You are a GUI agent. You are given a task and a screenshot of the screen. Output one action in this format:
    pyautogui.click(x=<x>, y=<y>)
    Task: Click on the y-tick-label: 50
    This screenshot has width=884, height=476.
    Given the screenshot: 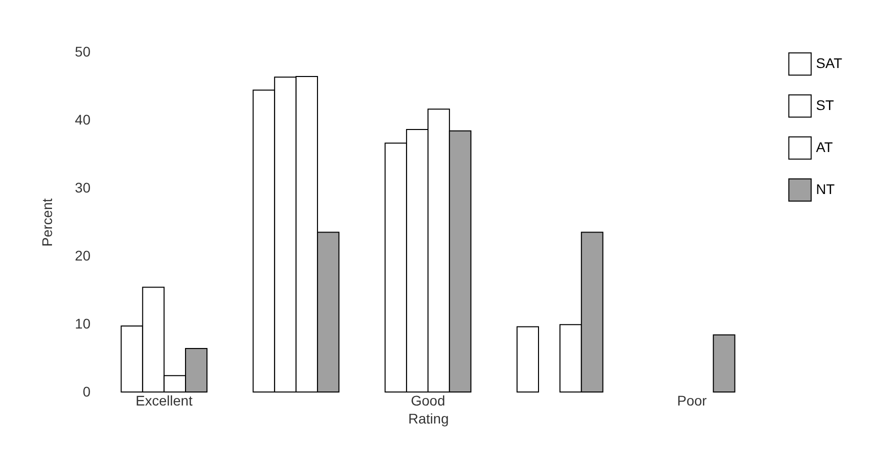 What is the action you would take?
    pyautogui.click(x=82, y=52)
    